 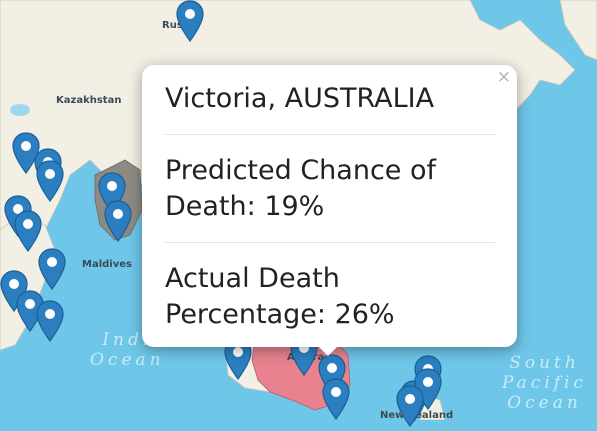 I want to click on south-pacific-ocean-label: South Pacific Ocean, so click(x=544, y=383).